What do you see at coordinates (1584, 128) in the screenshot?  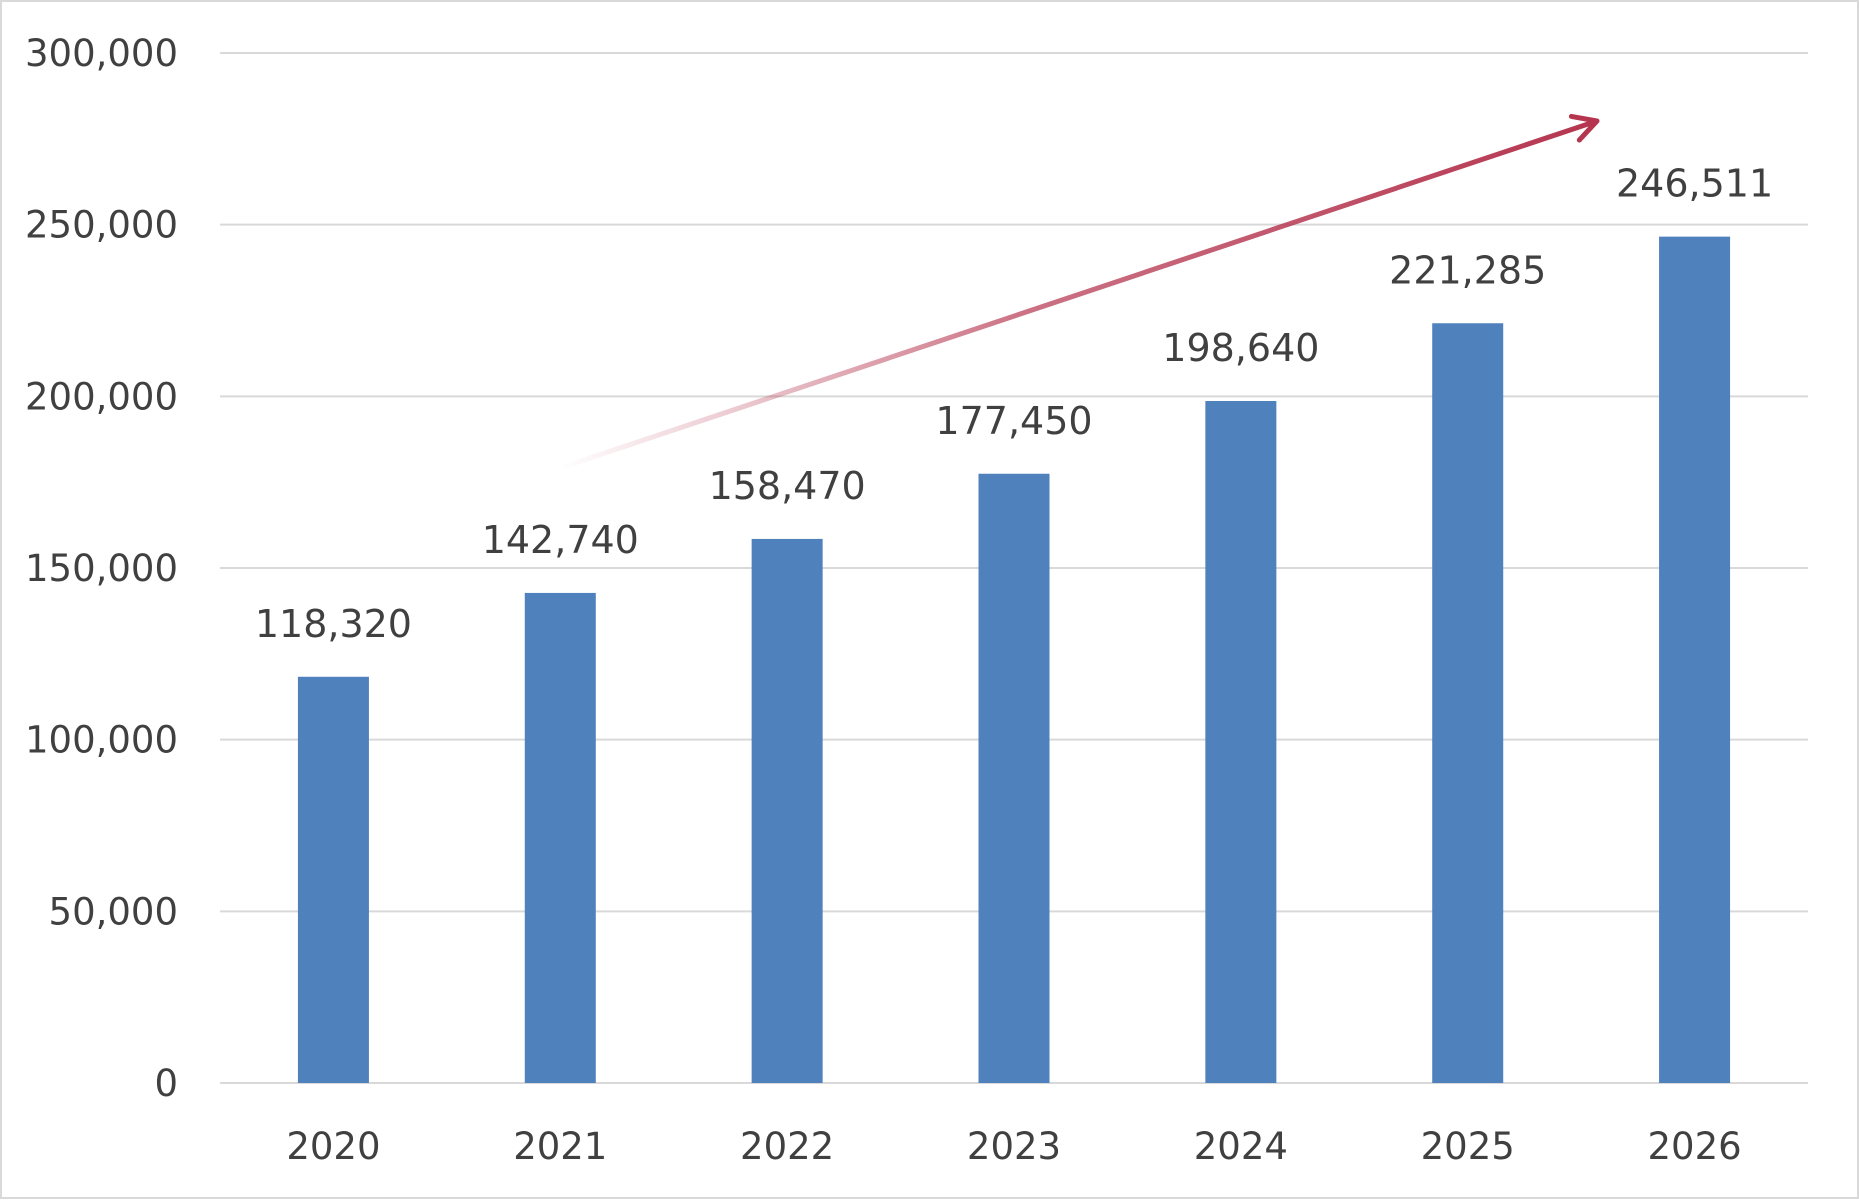 I see `trend-arrow-head-icon` at bounding box center [1584, 128].